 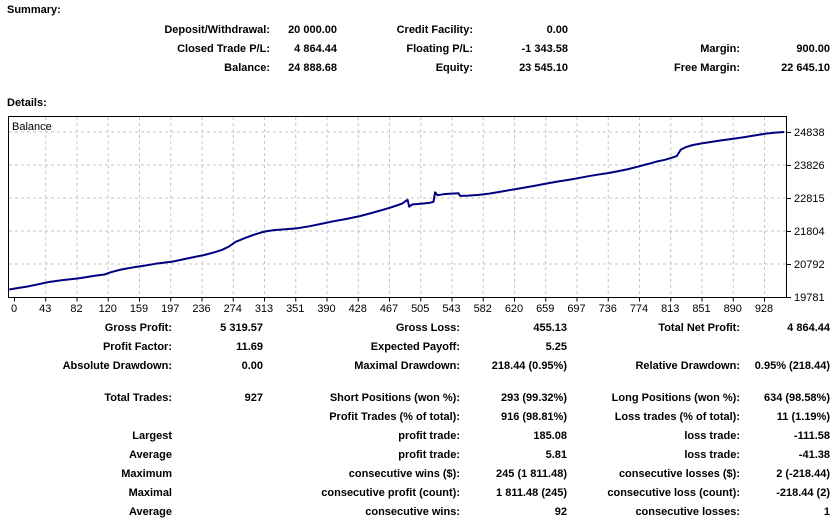 What do you see at coordinates (139, 309) in the screenshot?
I see `x-tick-label: 159` at bounding box center [139, 309].